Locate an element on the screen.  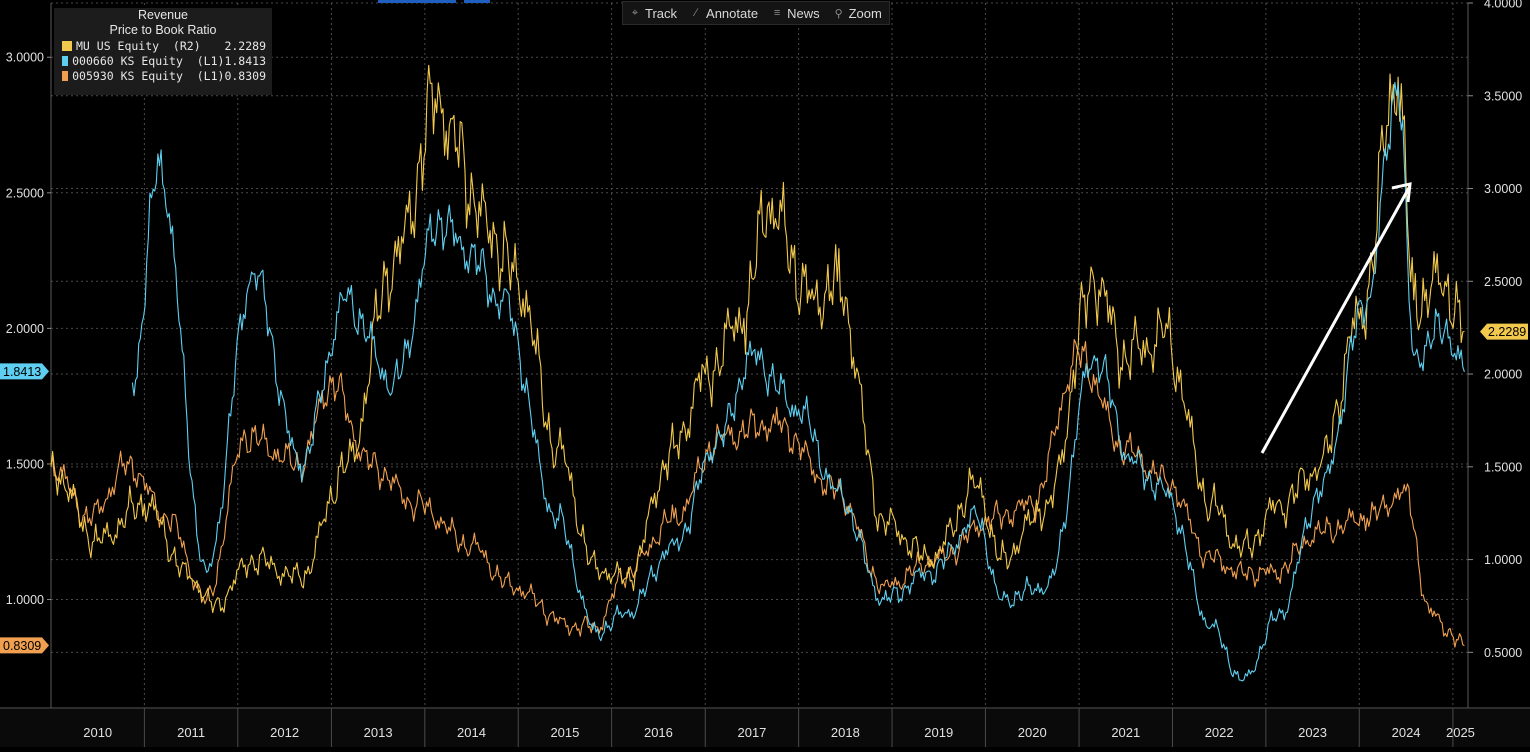
x-tick-label: 2023 is located at coordinates (1312, 732).